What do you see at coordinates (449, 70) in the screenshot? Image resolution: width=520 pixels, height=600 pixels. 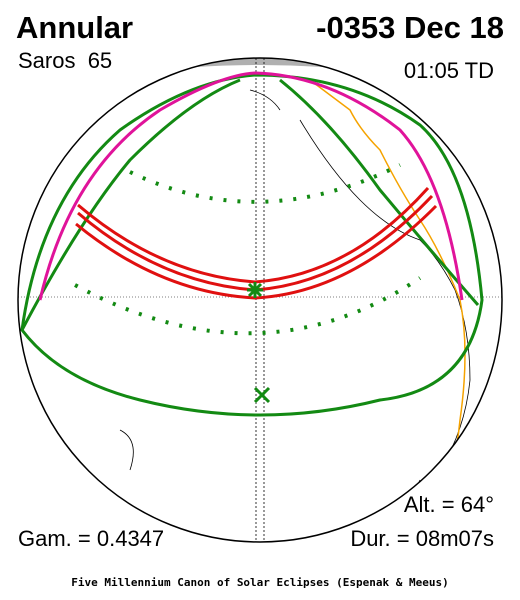 I see `time: 01:05 TD` at bounding box center [449, 70].